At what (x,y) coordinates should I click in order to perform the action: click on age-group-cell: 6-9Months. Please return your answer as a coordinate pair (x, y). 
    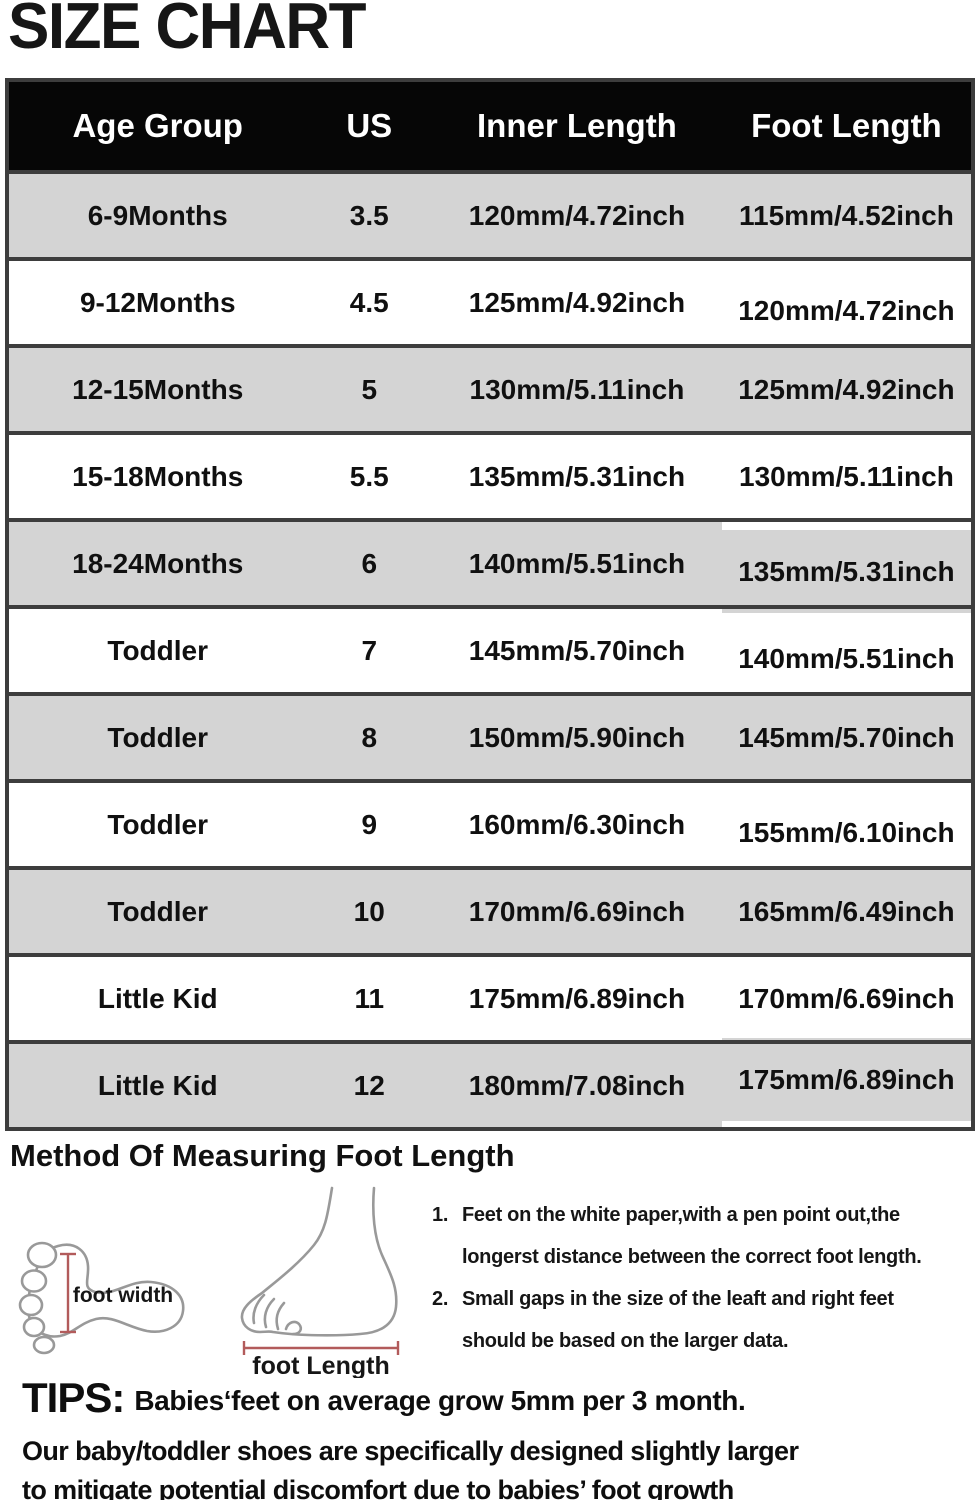
    Looking at the image, I should click on (157, 215).